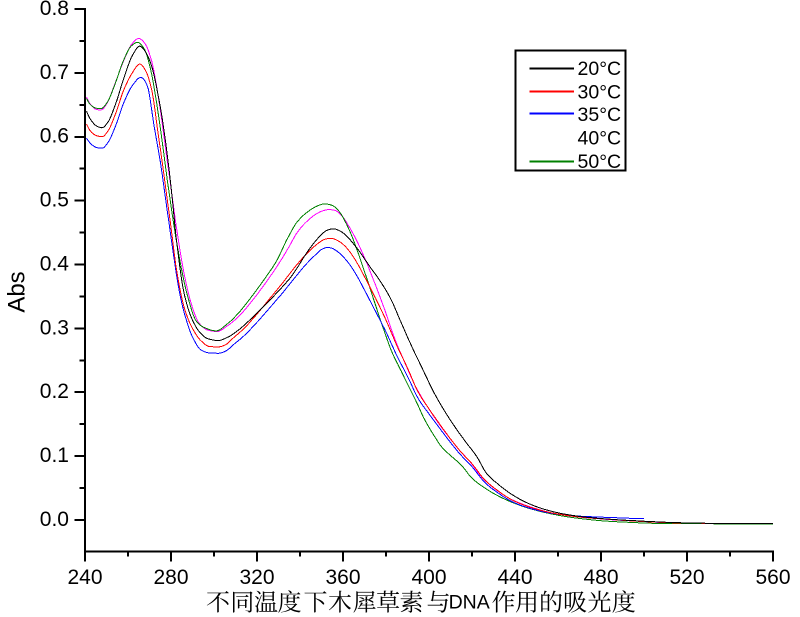  Describe the element at coordinates (54, 10) in the screenshot. I see `svg-text: 0.8` at that location.